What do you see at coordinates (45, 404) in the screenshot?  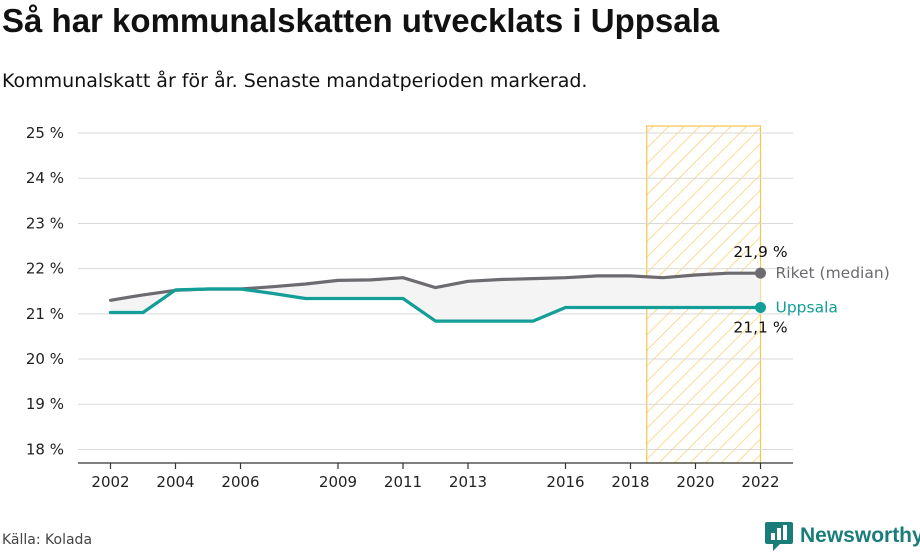 I see `y-tick-label: 19 %` at bounding box center [45, 404].